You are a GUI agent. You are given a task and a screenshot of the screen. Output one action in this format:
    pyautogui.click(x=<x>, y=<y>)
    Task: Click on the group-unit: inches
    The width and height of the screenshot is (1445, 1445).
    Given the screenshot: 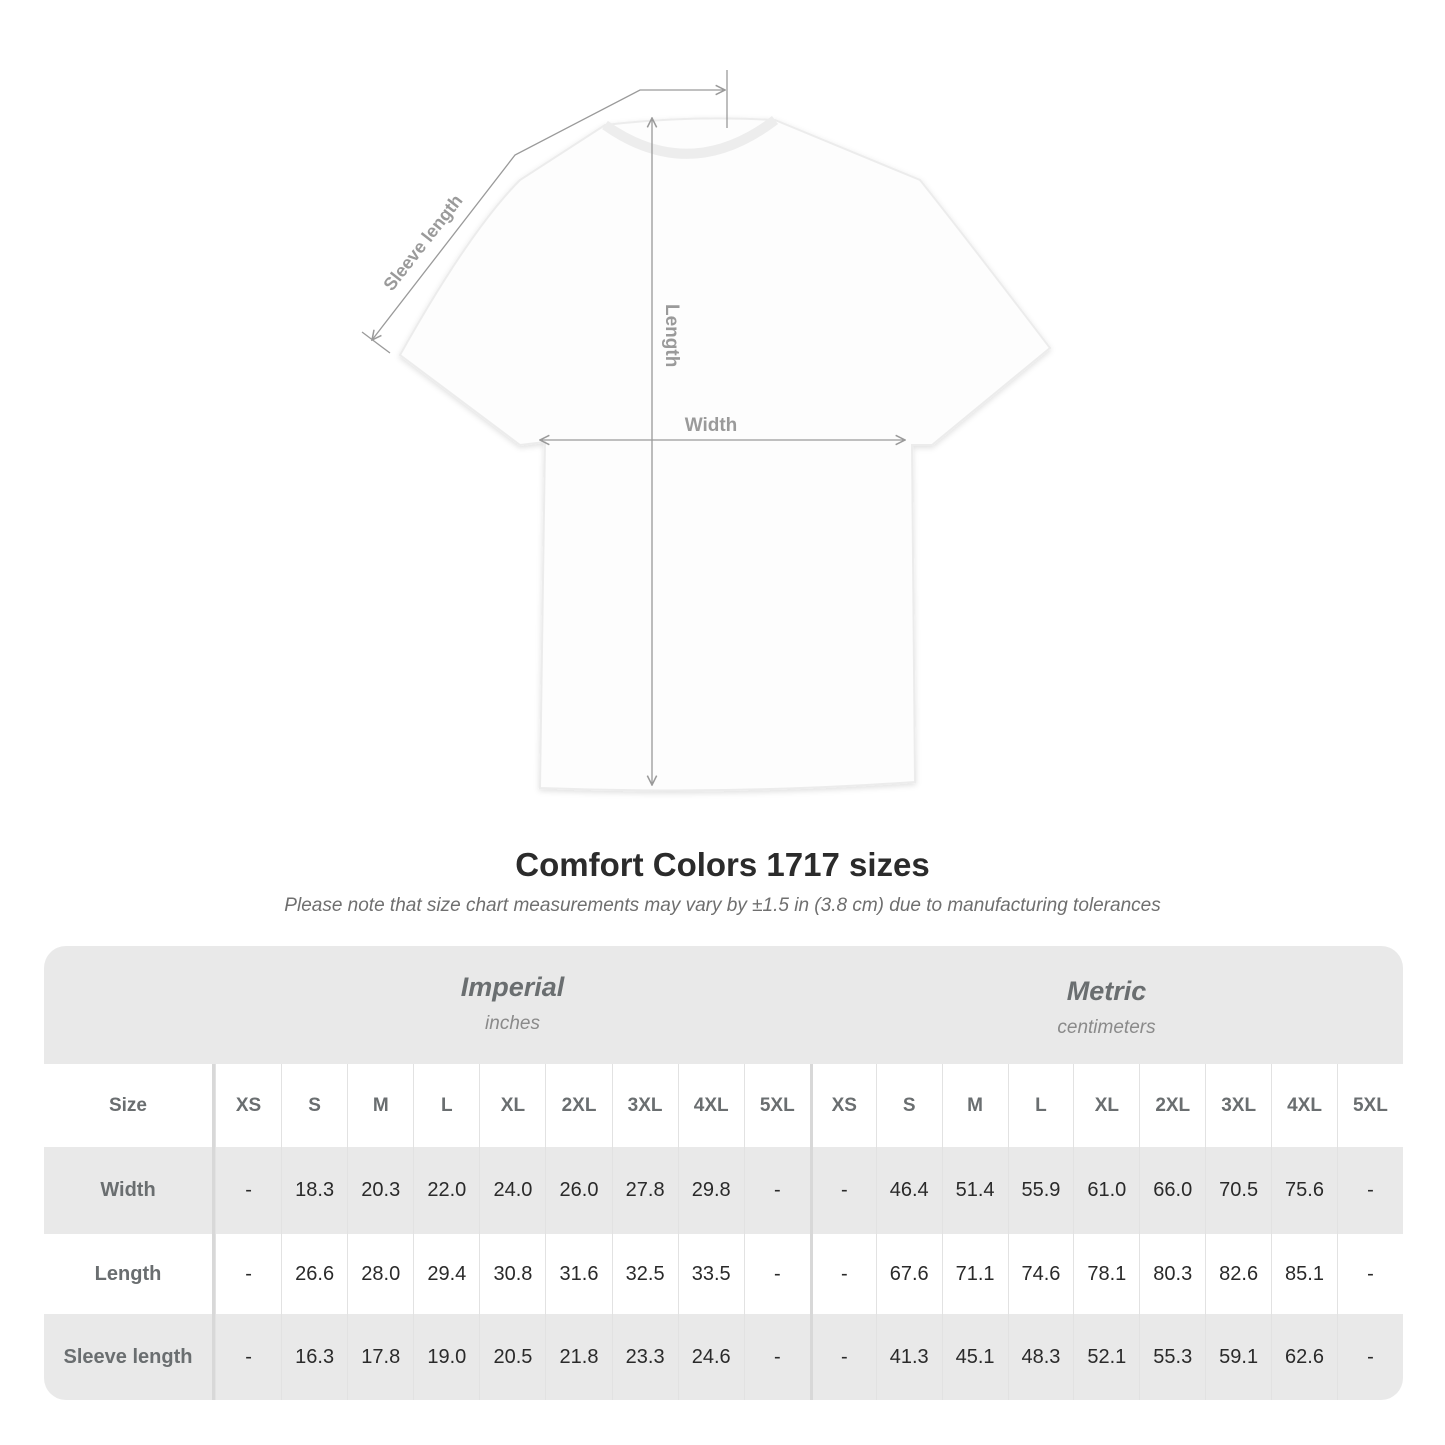 What is the action you would take?
    pyautogui.click(x=512, y=1023)
    